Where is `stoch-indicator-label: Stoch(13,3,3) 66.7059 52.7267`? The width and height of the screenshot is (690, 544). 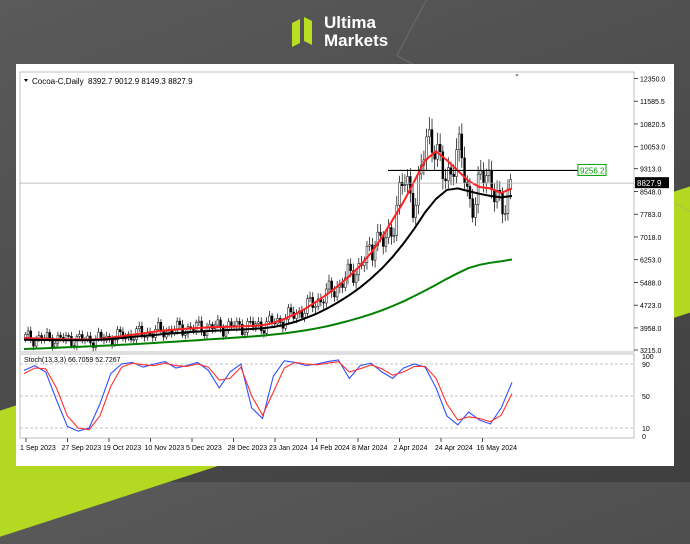
stoch-indicator-label: Stoch(13,3,3) 66.7059 52.7267 is located at coordinates (72, 360).